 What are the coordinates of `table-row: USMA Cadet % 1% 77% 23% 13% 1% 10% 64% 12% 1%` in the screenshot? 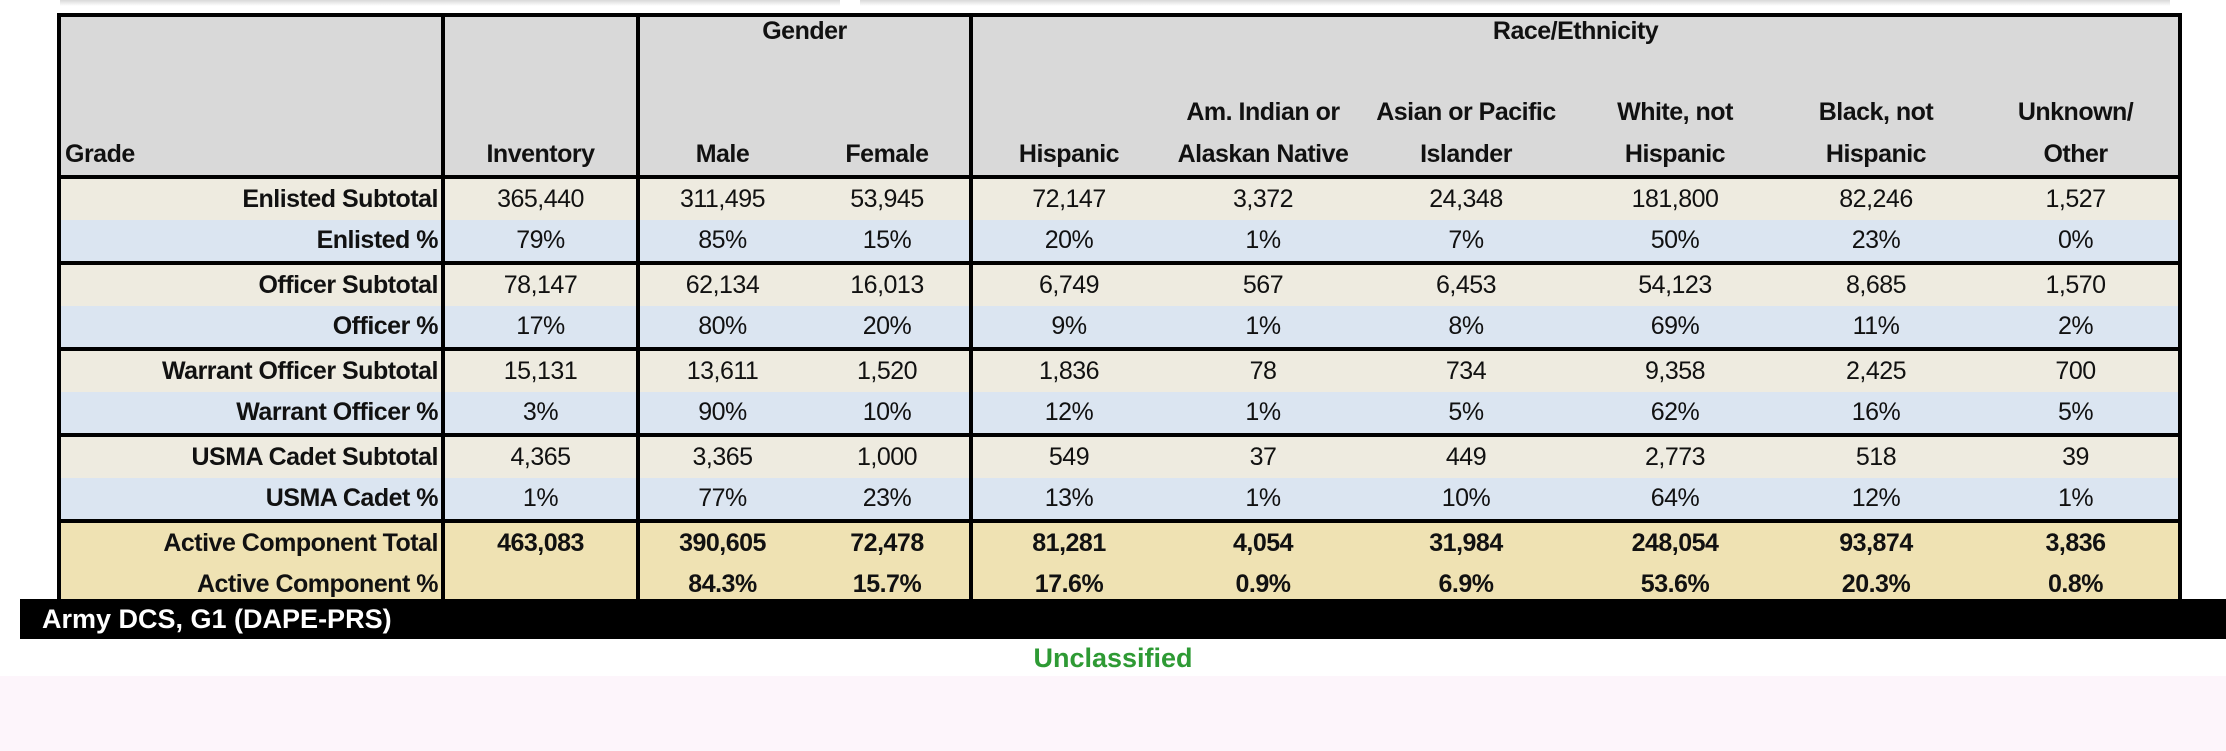 It's located at (1120, 499).